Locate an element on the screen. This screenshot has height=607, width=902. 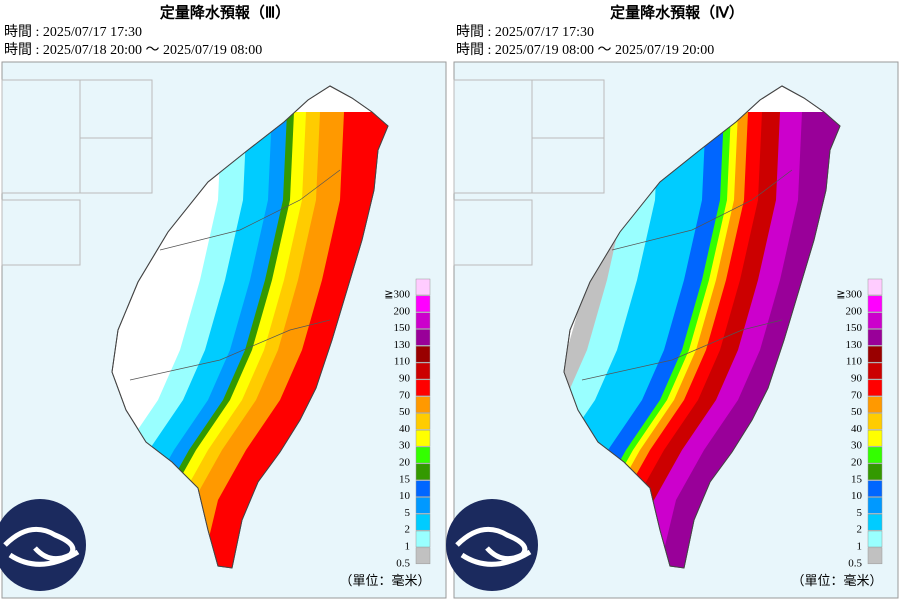
map-title: 定量降水預報（Ⅲ） is located at coordinates (225, 12).